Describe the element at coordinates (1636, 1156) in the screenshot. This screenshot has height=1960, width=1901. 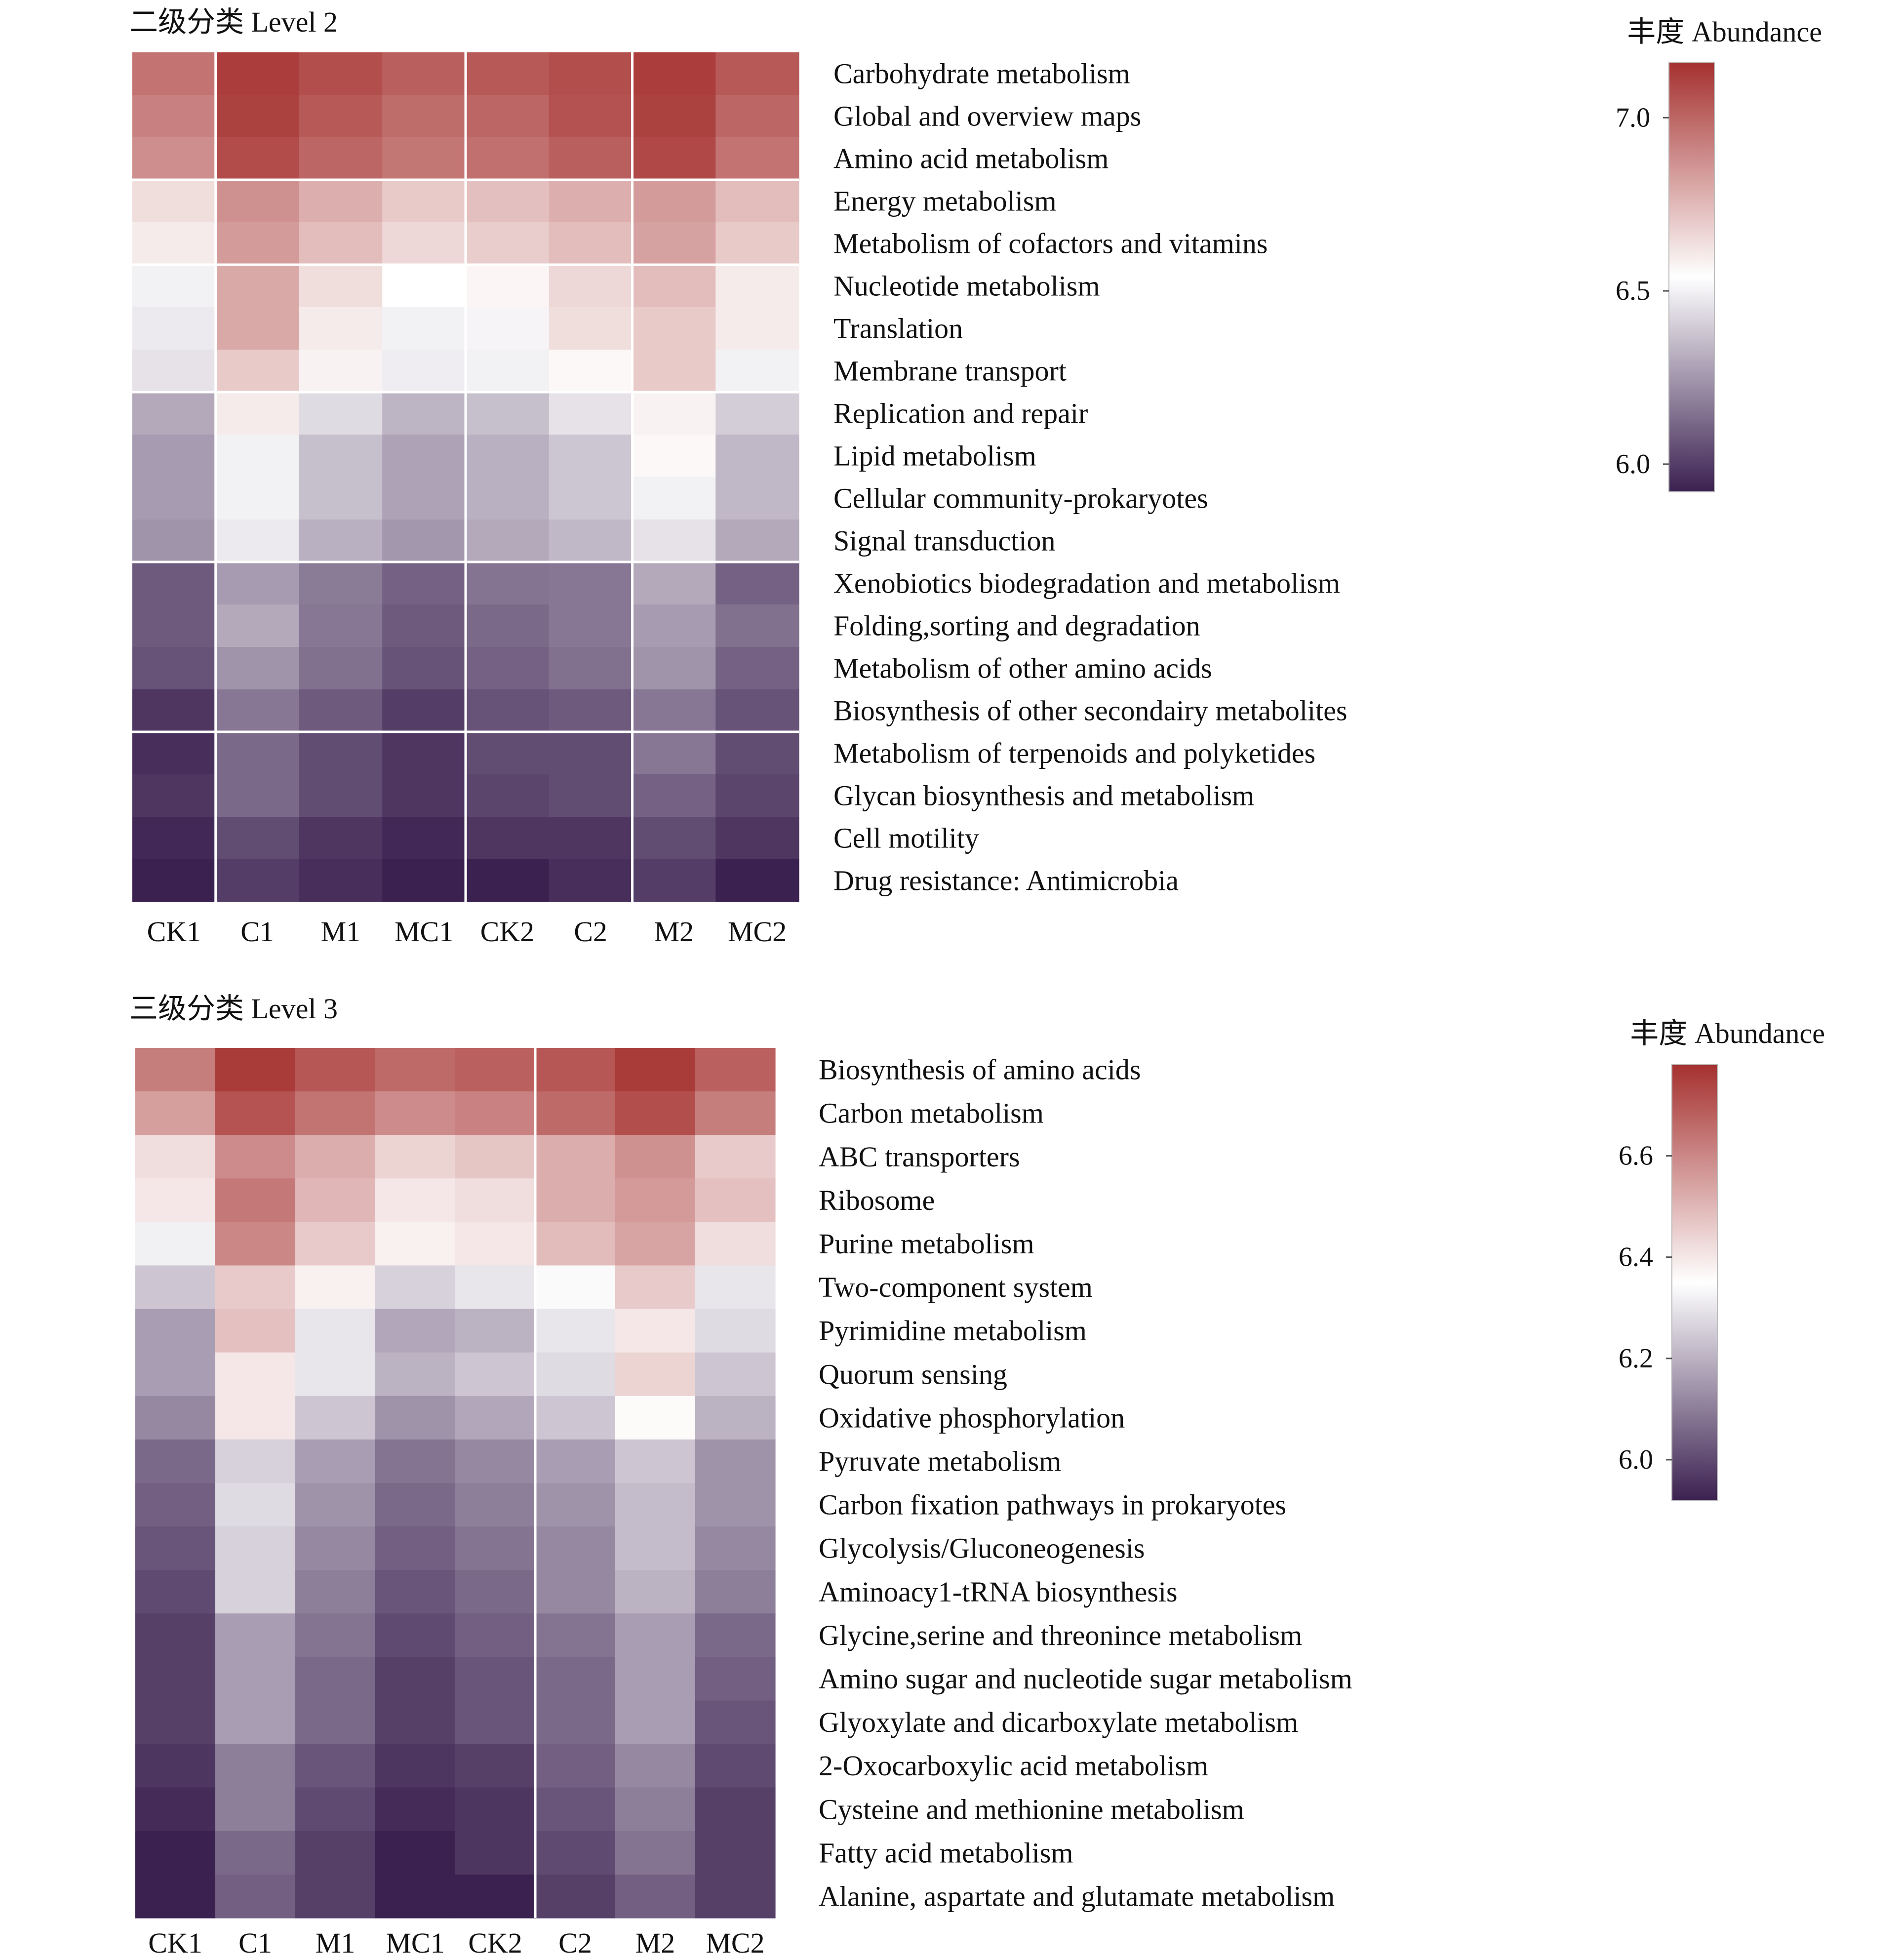
I see `colorbar-tick-label: 6.6` at that location.